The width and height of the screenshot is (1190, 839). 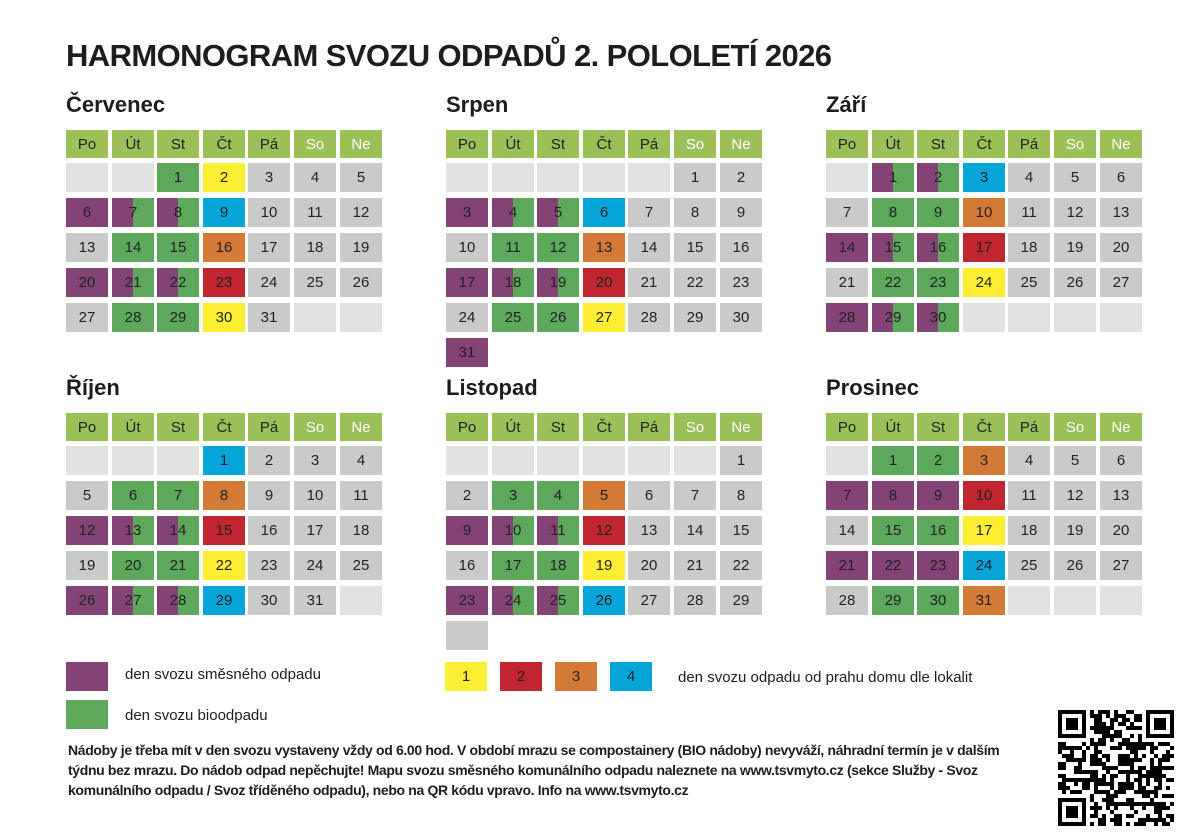 I want to click on day-cell: 7, so click(x=178, y=495).